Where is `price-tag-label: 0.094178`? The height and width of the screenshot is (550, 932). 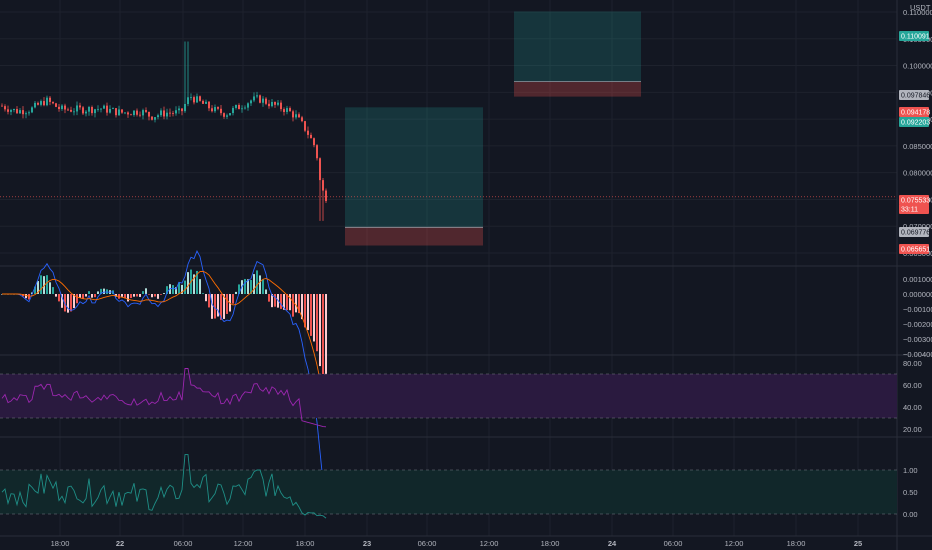
price-tag-label: 0.094178 is located at coordinates (915, 113).